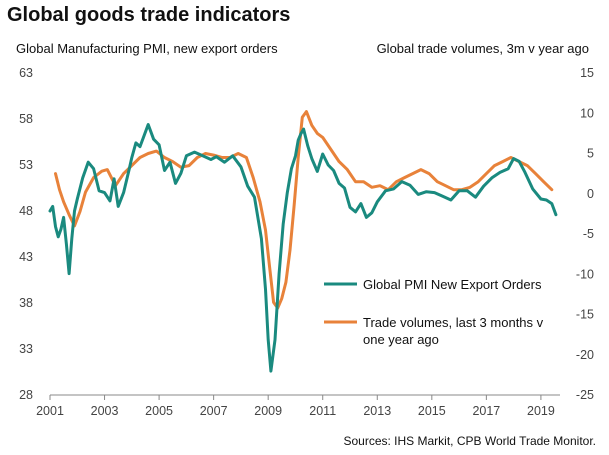 Image resolution: width=609 pixels, height=455 pixels. I want to click on y-right-tick-label: -5, so click(588, 234).